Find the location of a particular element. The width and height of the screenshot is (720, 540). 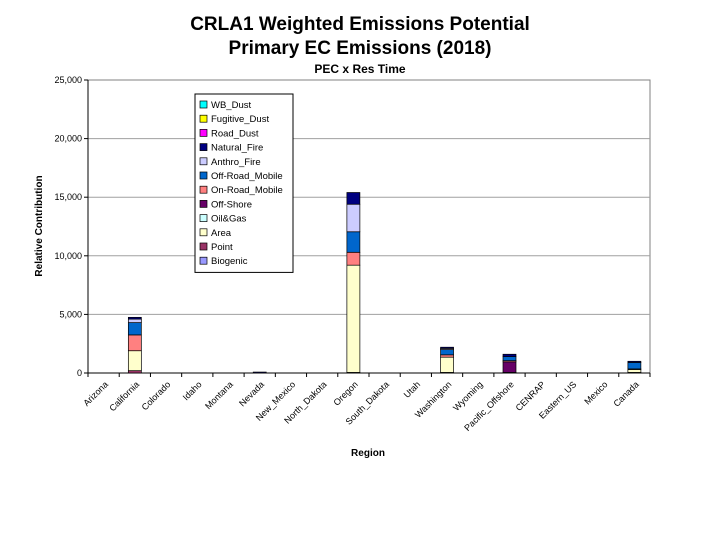

legend-entry: Biogenic is located at coordinates (229, 261).